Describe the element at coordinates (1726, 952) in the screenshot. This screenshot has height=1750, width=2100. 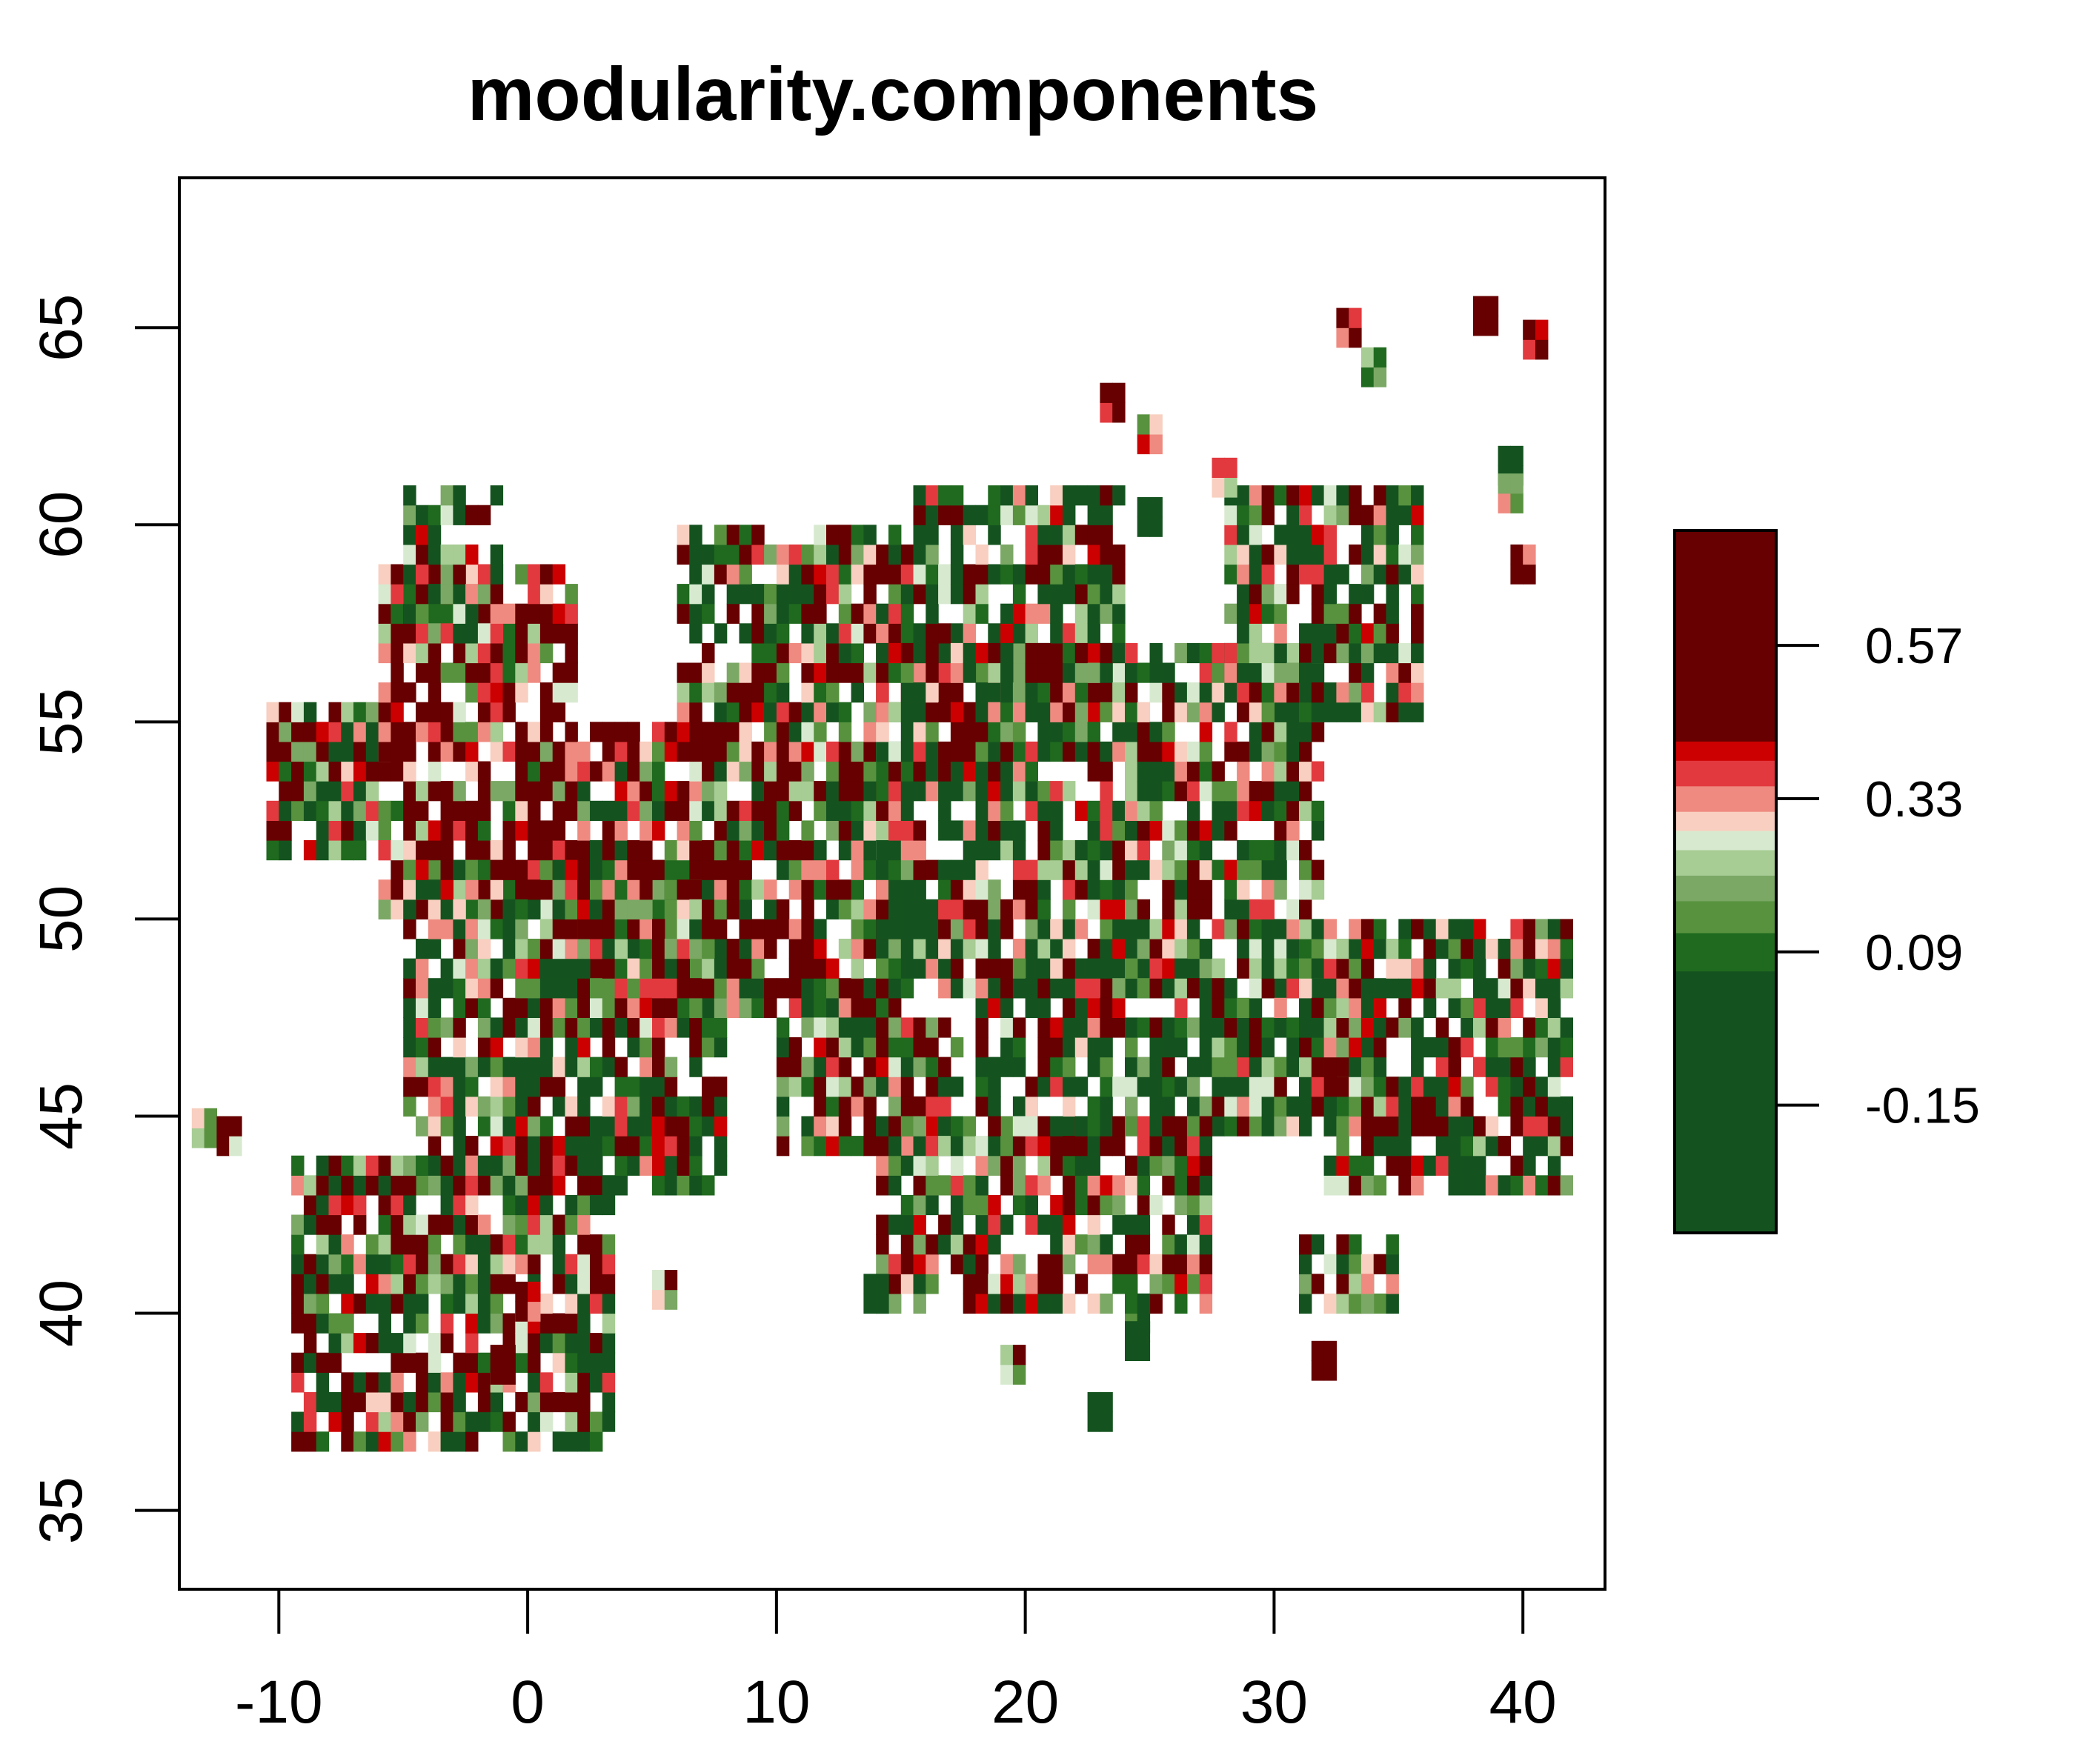
I see `legend-band` at that location.